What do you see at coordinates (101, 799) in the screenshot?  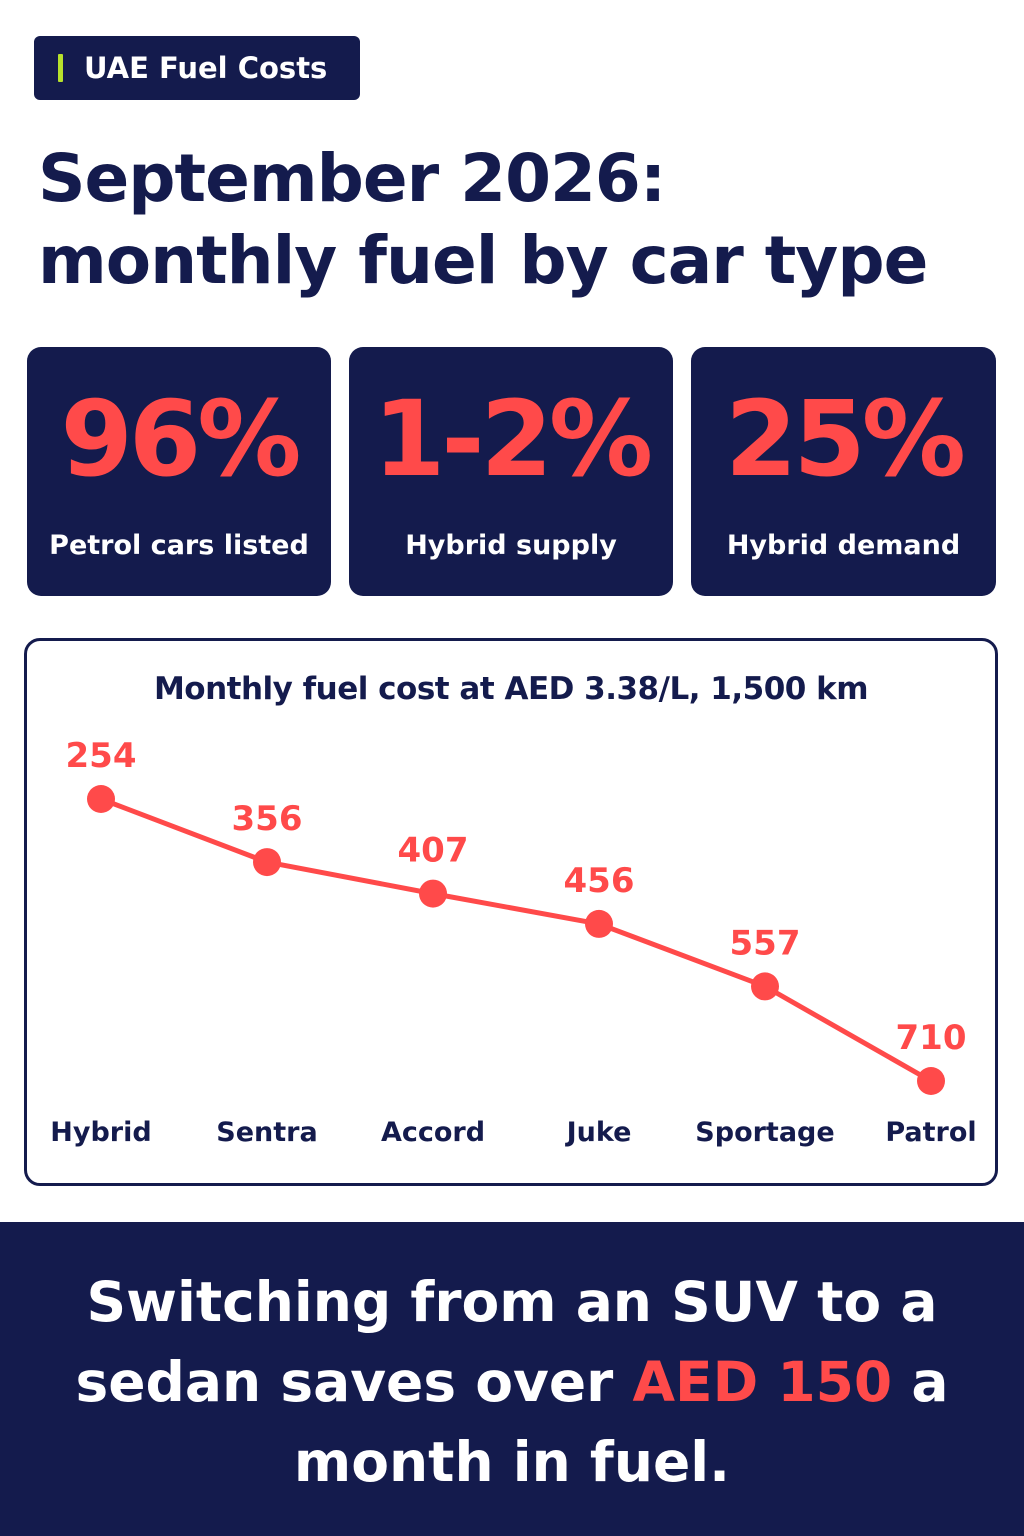 I see `data-point-hybrid` at bounding box center [101, 799].